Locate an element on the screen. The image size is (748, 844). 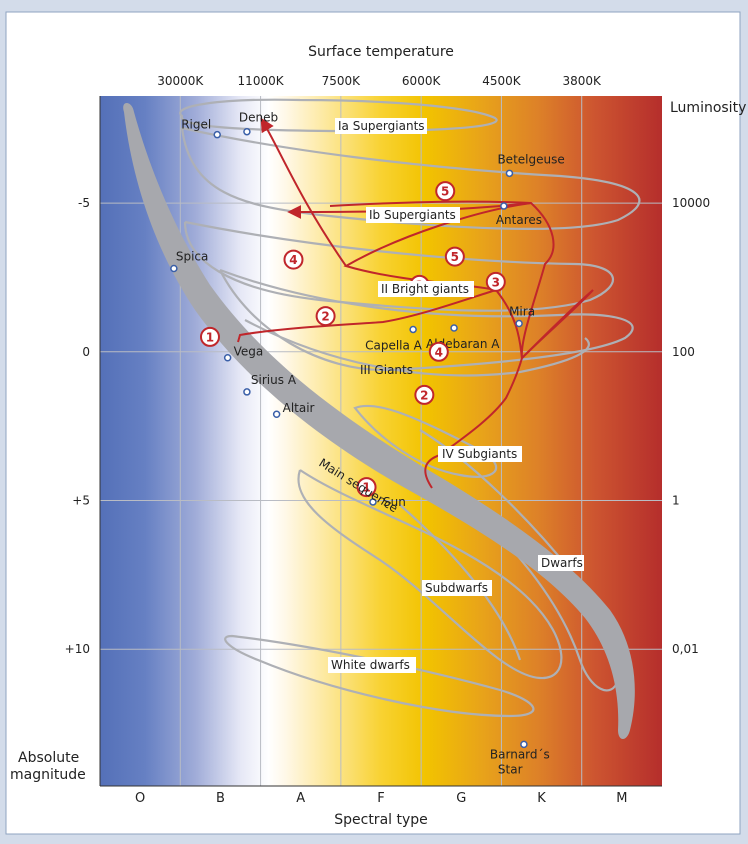
lower-sequence-outline is located at coordinates (460, 582).